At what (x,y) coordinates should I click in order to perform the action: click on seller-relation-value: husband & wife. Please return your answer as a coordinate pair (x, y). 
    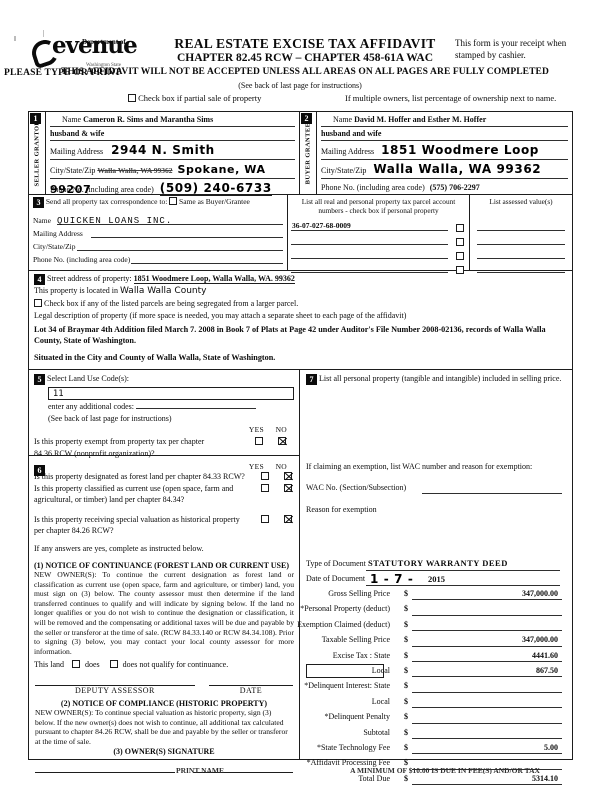
    Looking at the image, I should click on (77, 133).